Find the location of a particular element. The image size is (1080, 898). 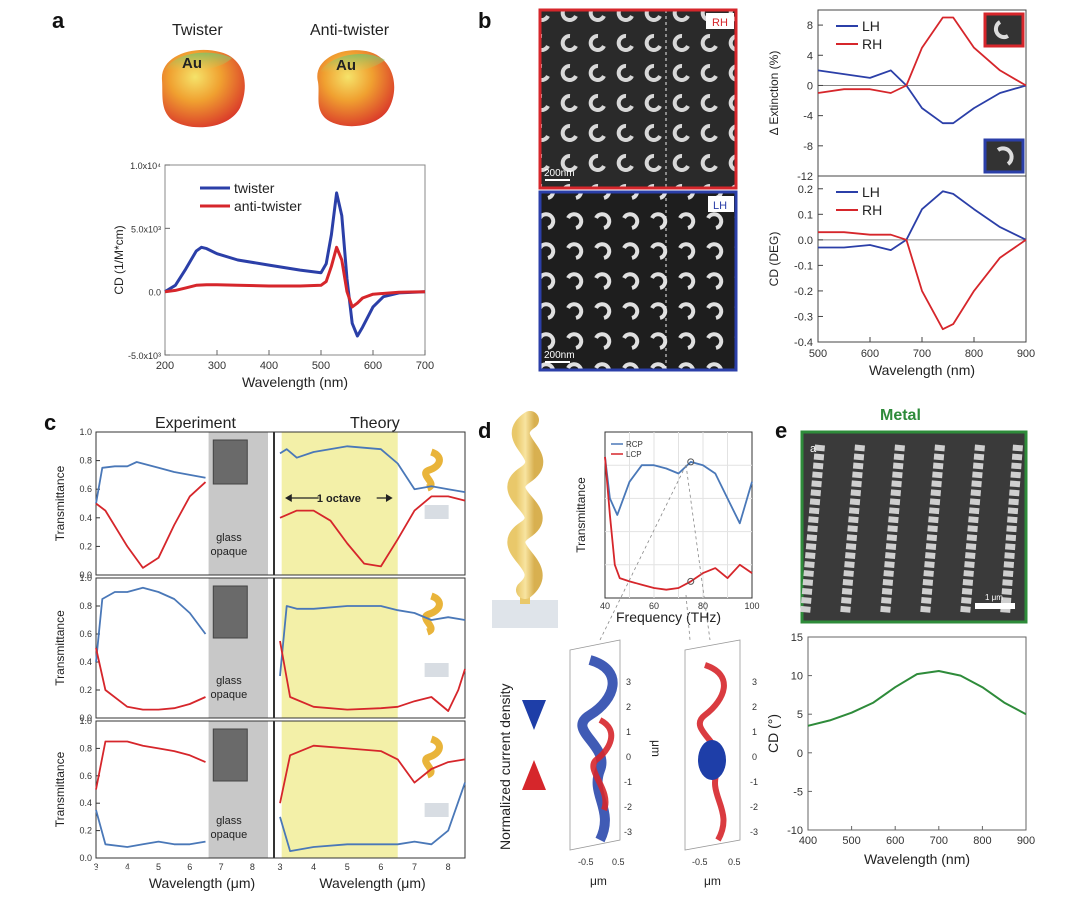

chart-e-xtick-label: 500 is located at coordinates (851, 841).